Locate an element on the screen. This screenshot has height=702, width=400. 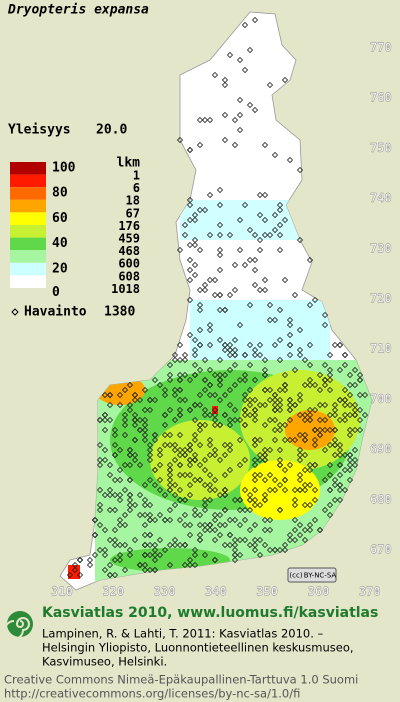
x-grid-label: 310 is located at coordinates (62, 592).